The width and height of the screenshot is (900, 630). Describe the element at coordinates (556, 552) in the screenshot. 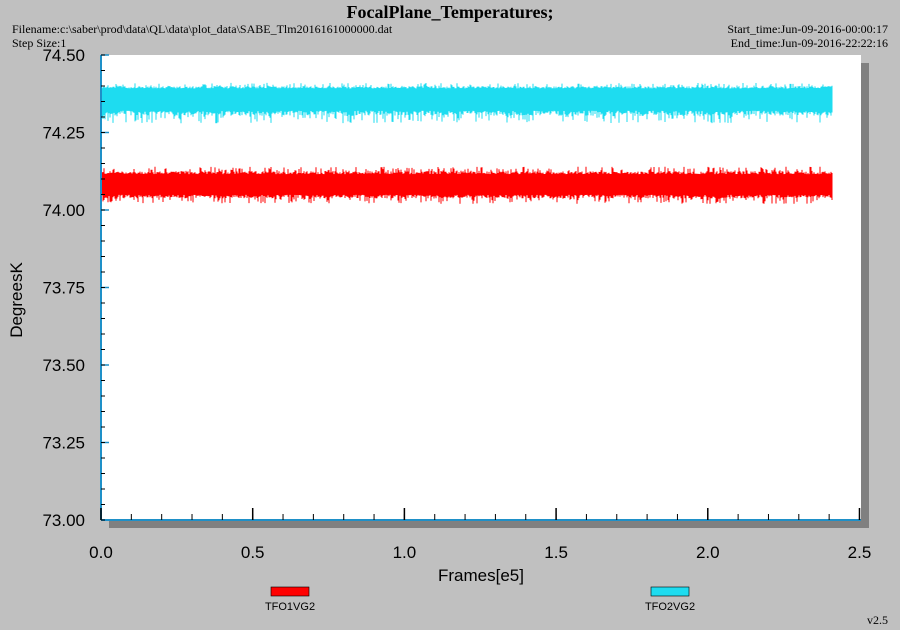

I see `x-tick-label: 1.5` at that location.